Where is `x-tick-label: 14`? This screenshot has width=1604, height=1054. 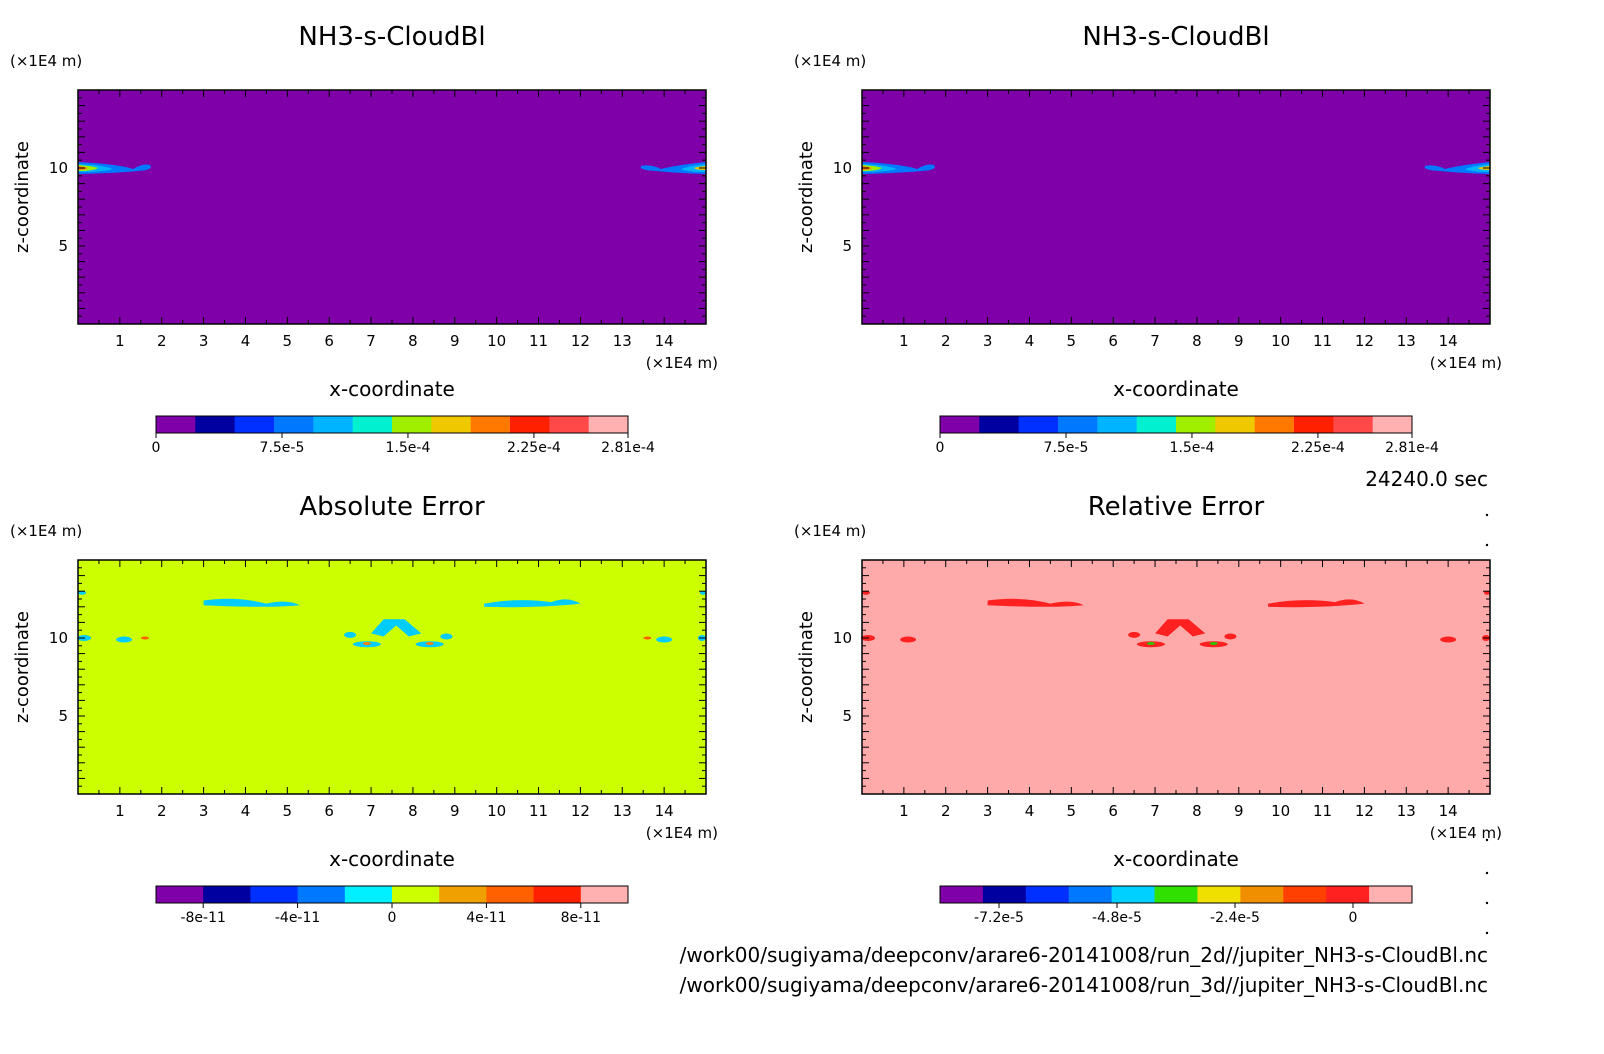
x-tick-label: 14 is located at coordinates (1448, 341).